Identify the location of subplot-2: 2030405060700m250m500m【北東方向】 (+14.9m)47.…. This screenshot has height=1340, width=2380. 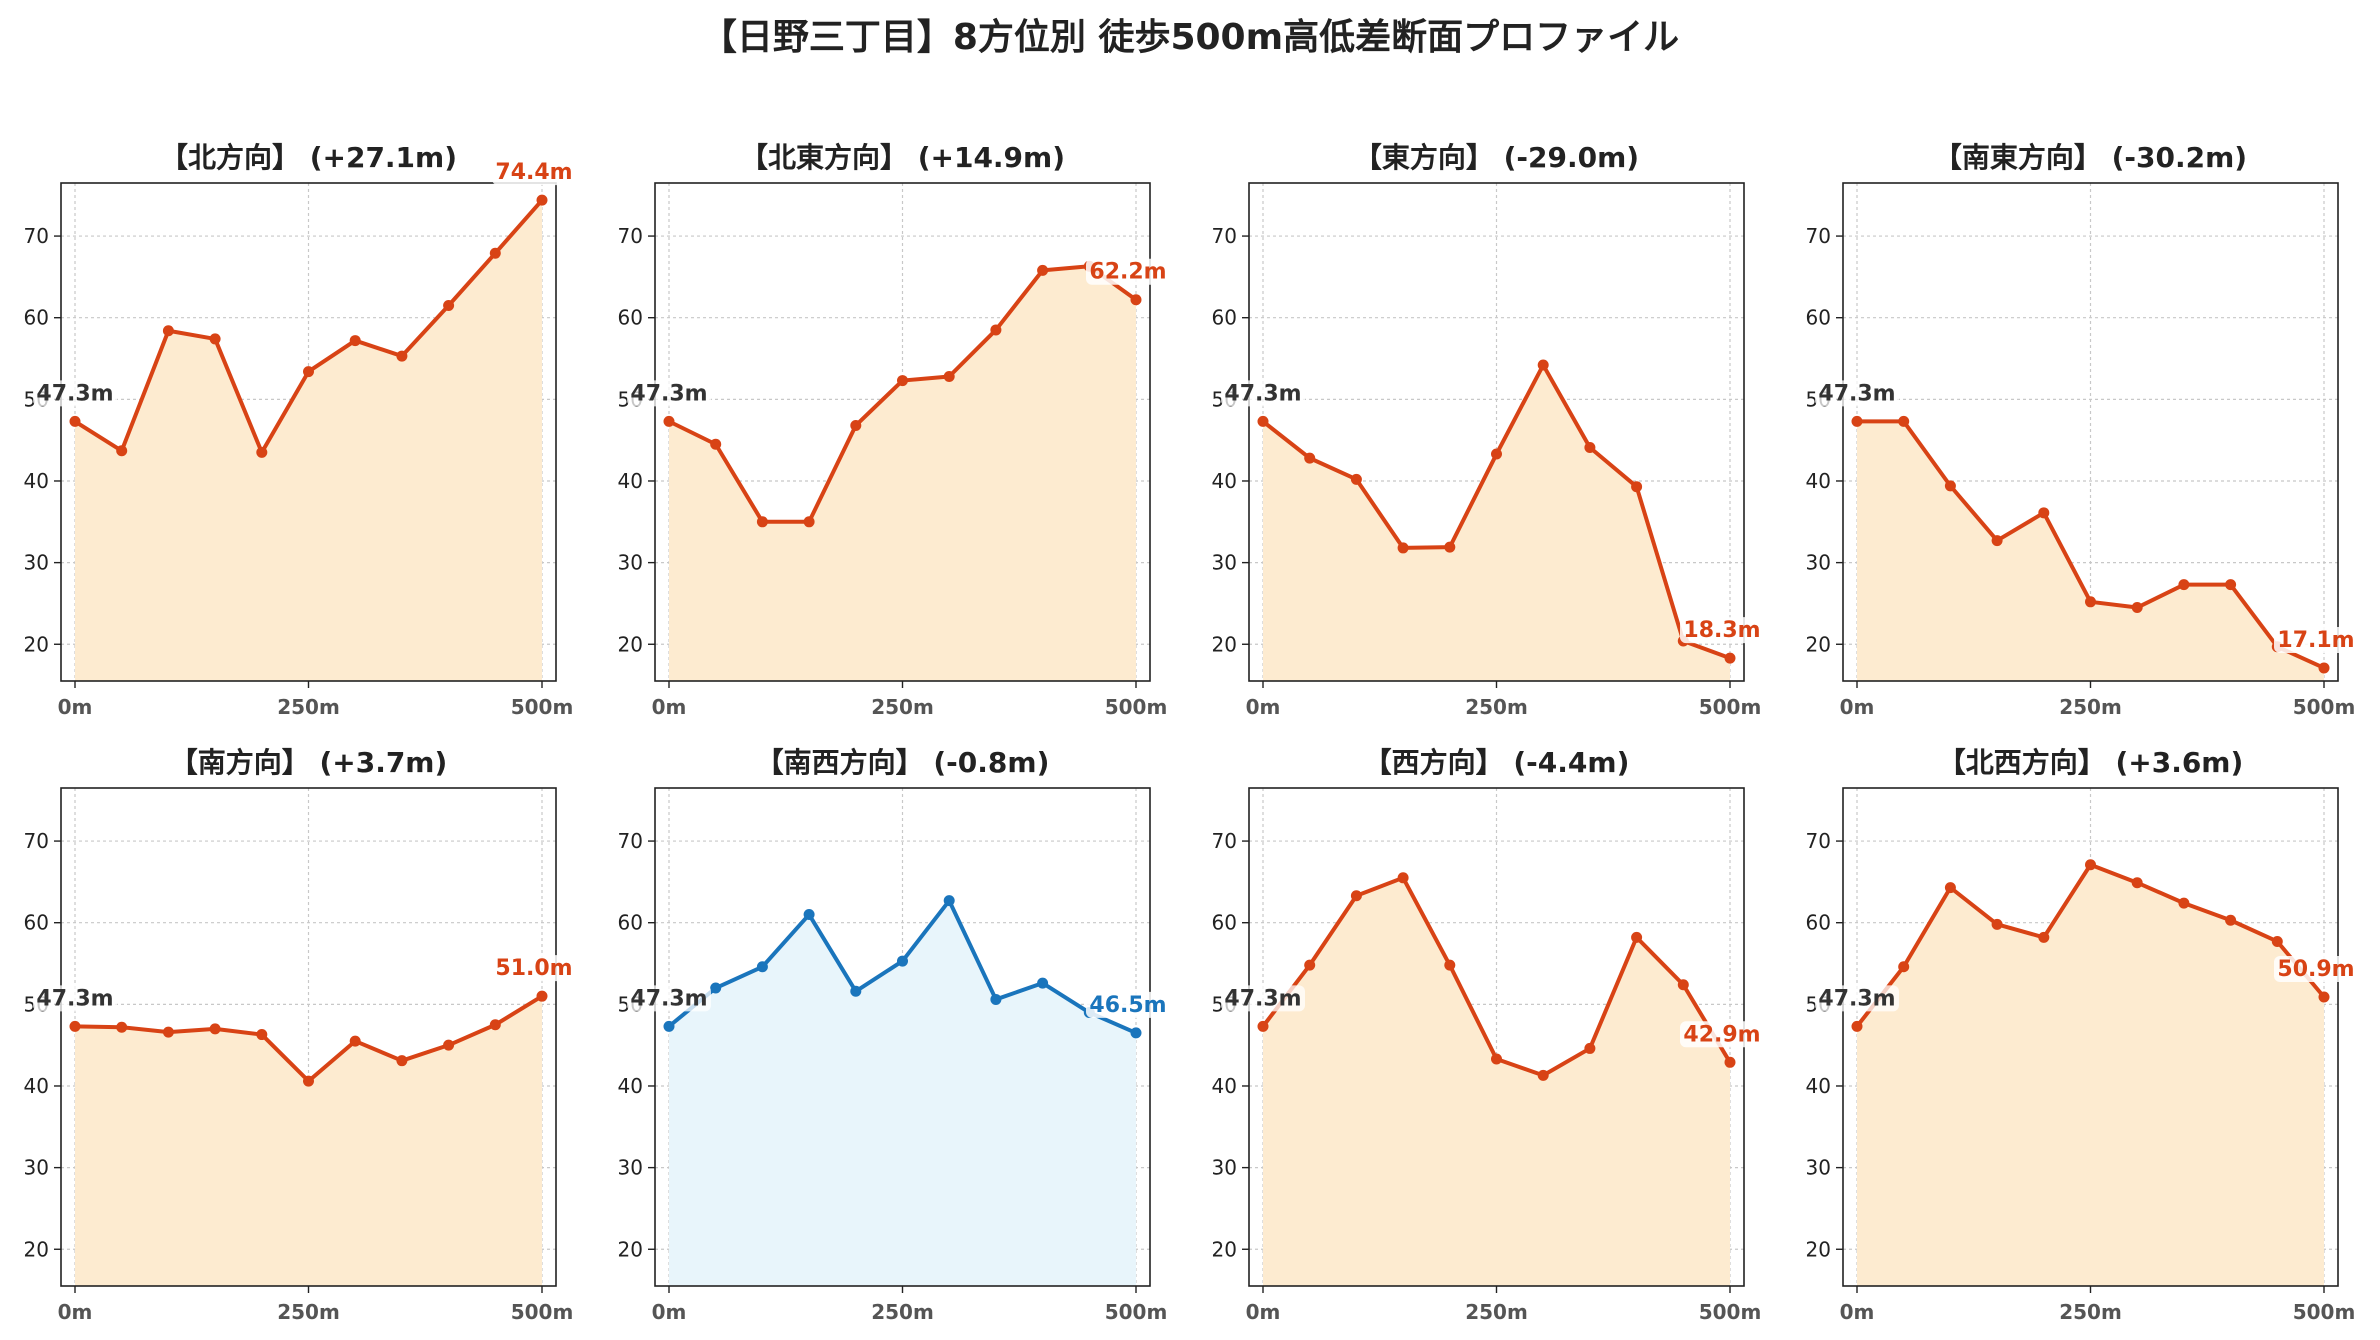
(894, 430).